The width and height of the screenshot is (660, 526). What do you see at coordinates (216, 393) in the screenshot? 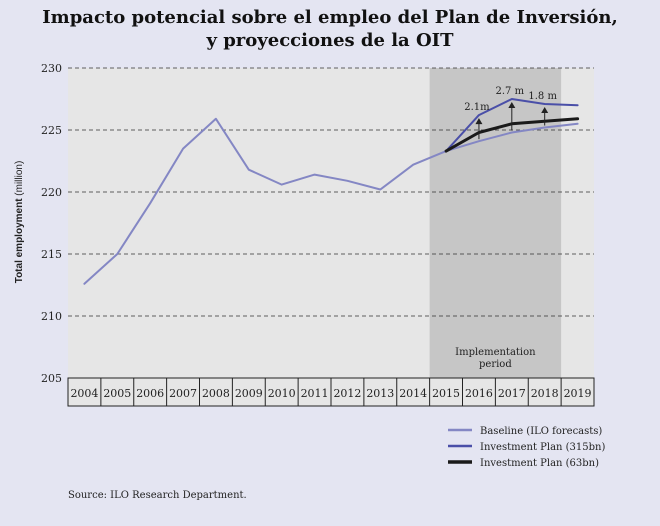
I see `x-tick-label: 2008` at bounding box center [216, 393].